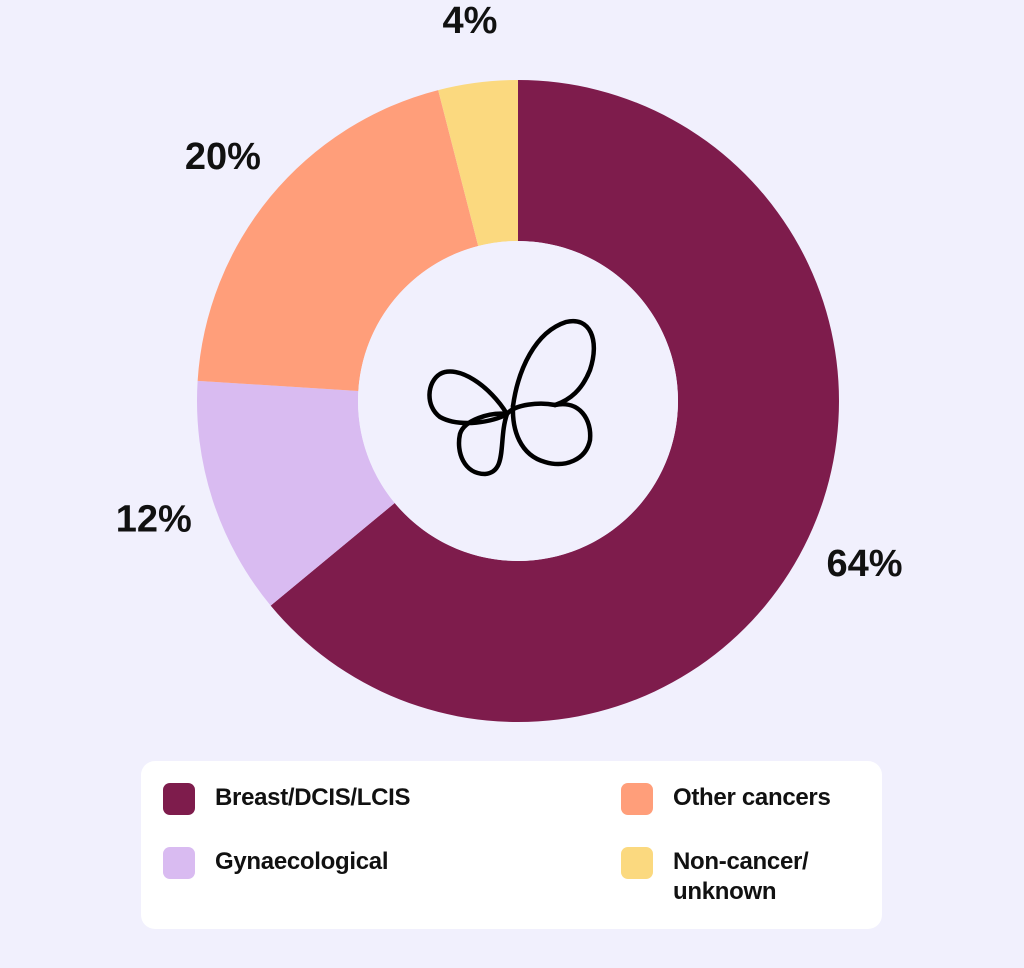 Image resolution: width=1024 pixels, height=968 pixels. What do you see at coordinates (752, 797) in the screenshot?
I see `legend-label: Other cancers` at bounding box center [752, 797].